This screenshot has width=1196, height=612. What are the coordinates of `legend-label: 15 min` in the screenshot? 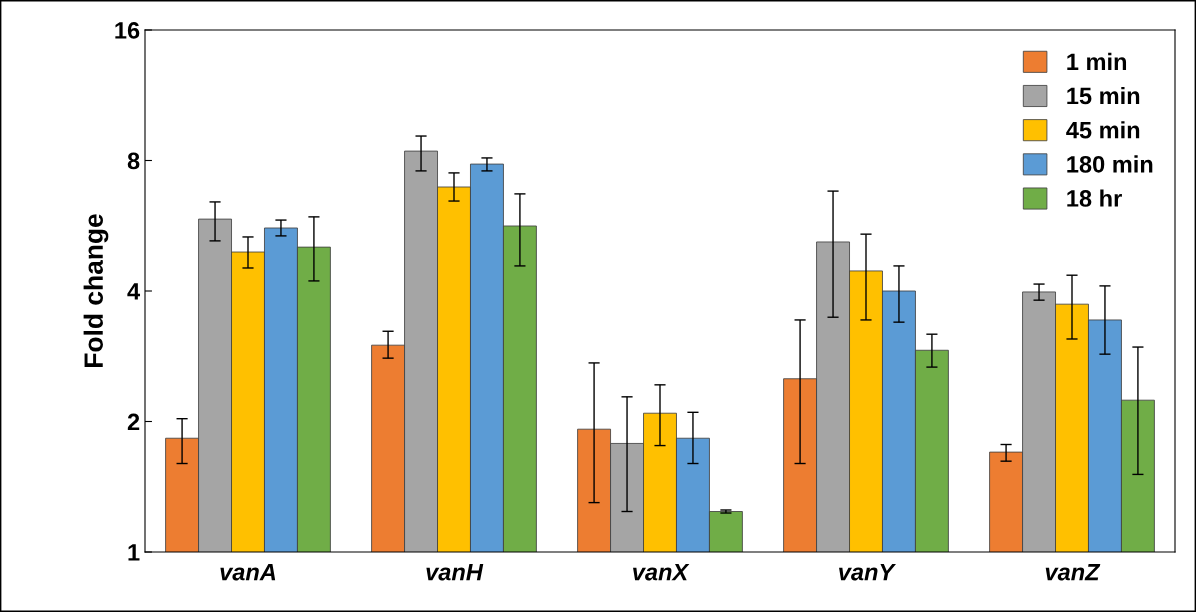 It's located at (1103, 95).